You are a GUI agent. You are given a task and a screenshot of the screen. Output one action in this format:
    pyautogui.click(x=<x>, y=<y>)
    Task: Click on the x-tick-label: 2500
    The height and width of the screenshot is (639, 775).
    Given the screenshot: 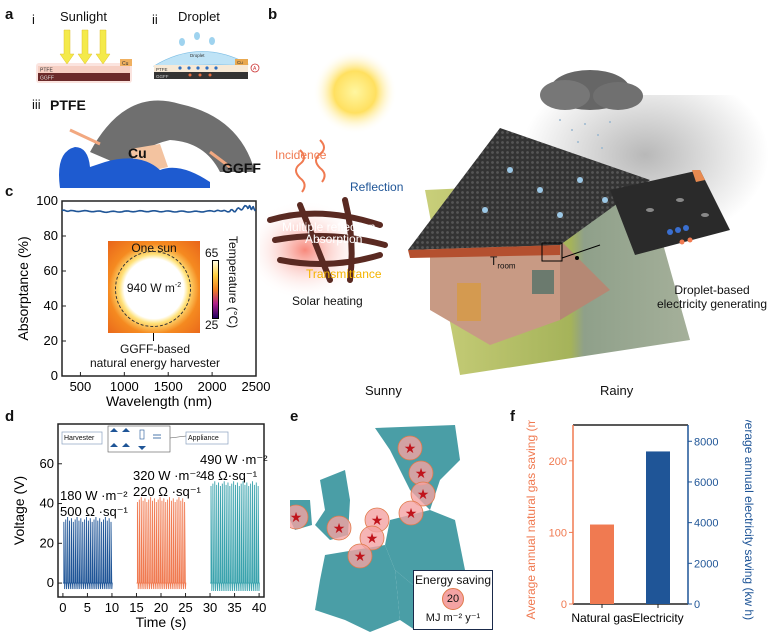 What is the action you would take?
    pyautogui.click(x=256, y=386)
    